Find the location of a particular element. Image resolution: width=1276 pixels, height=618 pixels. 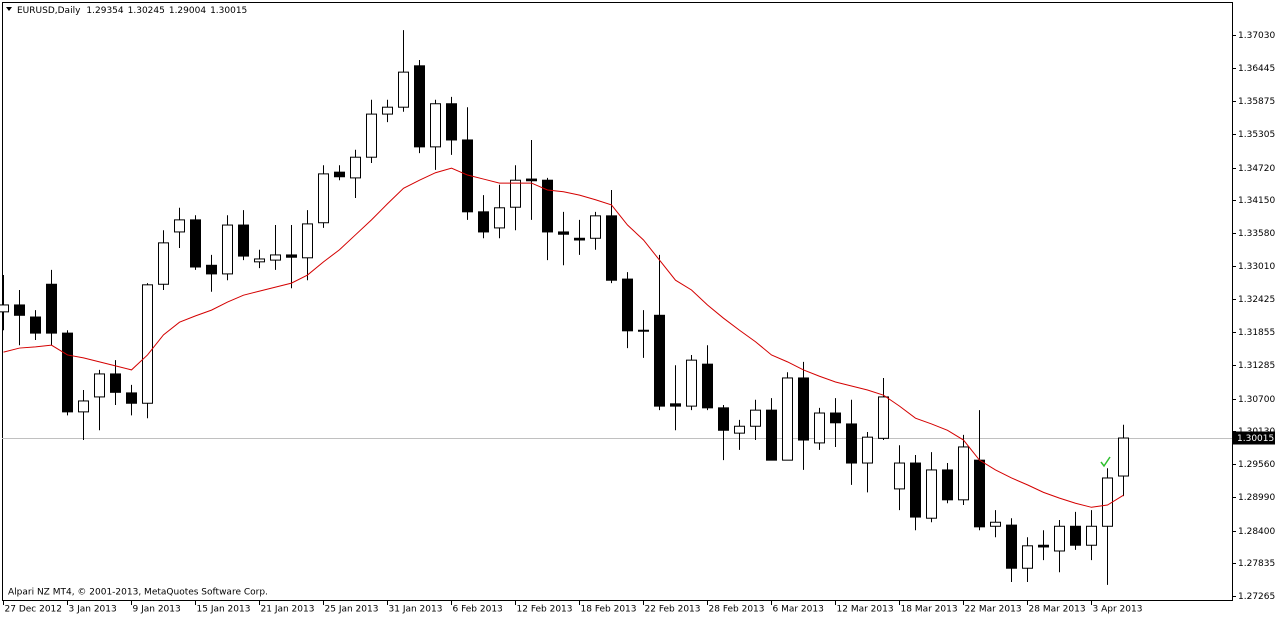

y-tick-label: 1.34150 is located at coordinates (1256, 201).